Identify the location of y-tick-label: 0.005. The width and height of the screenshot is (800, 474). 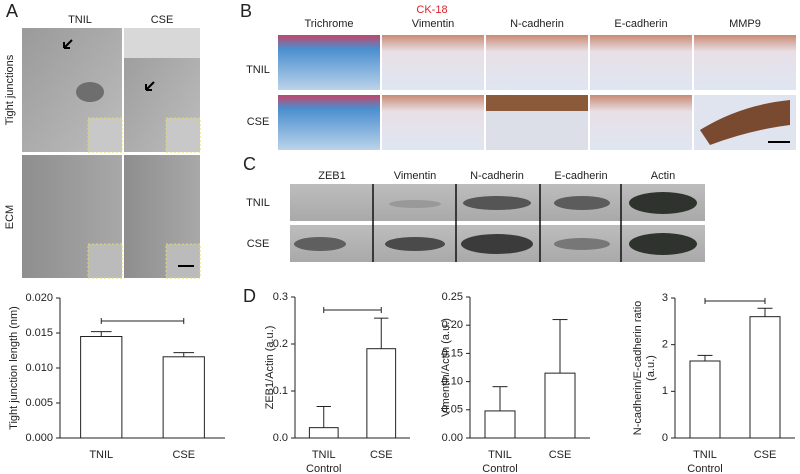
(39, 403).